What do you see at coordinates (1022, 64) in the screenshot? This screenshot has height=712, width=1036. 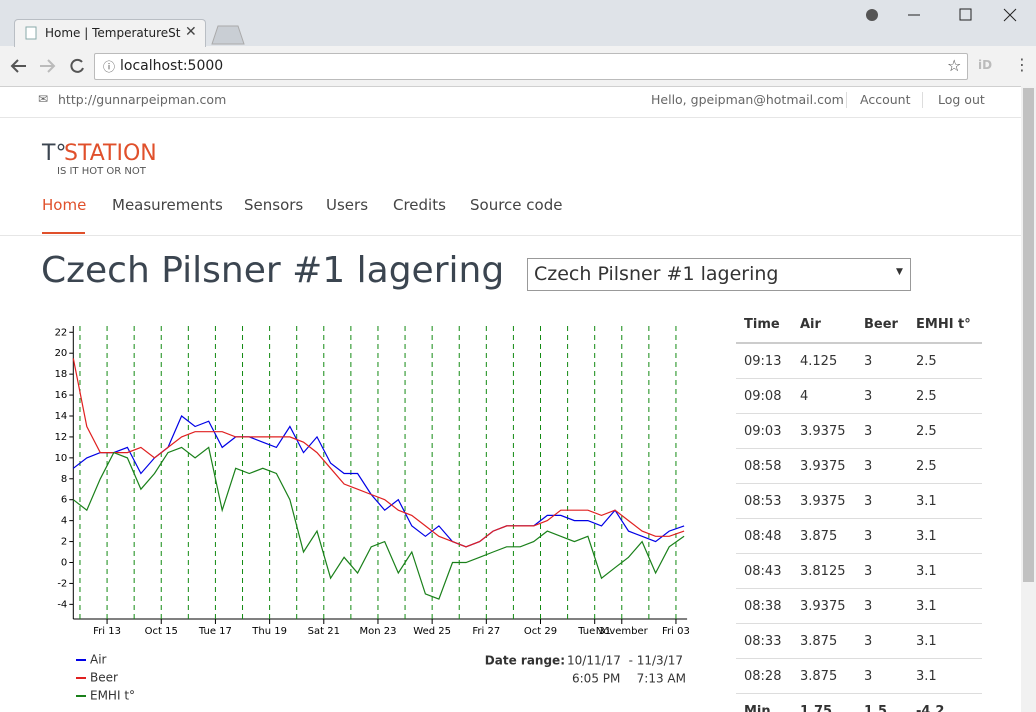 I see `menu-button: ⋮` at bounding box center [1022, 64].